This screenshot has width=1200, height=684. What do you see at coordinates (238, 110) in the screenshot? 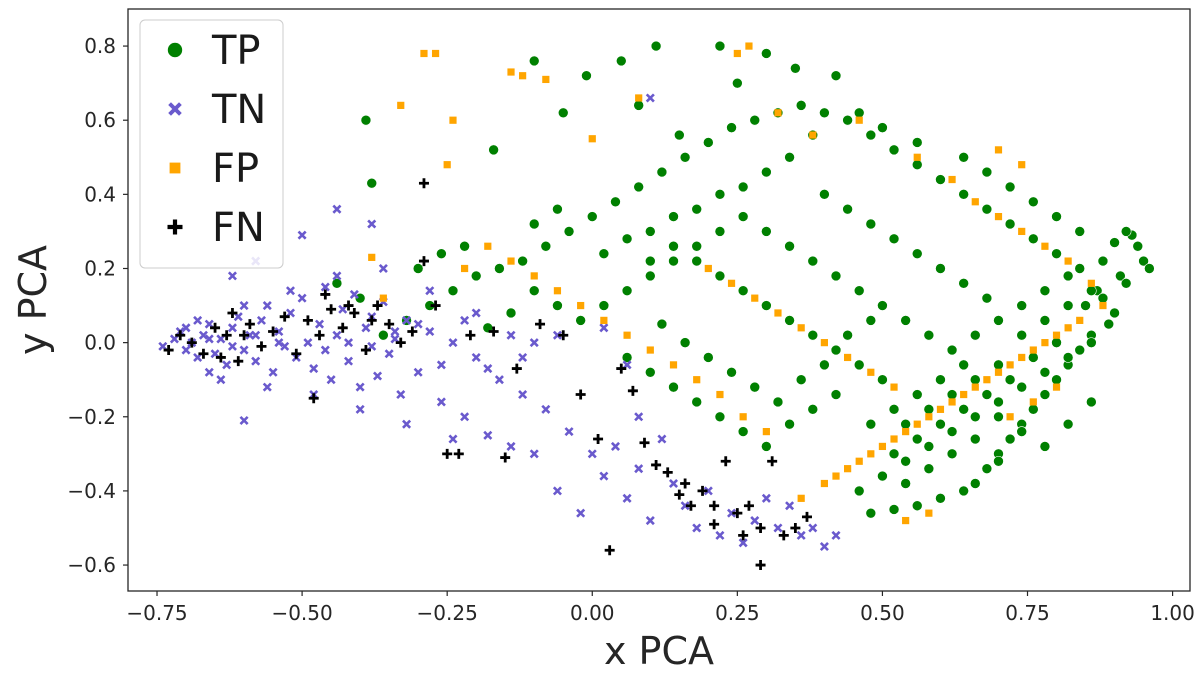
I see `legend-label-tn: TN` at bounding box center [238, 110].